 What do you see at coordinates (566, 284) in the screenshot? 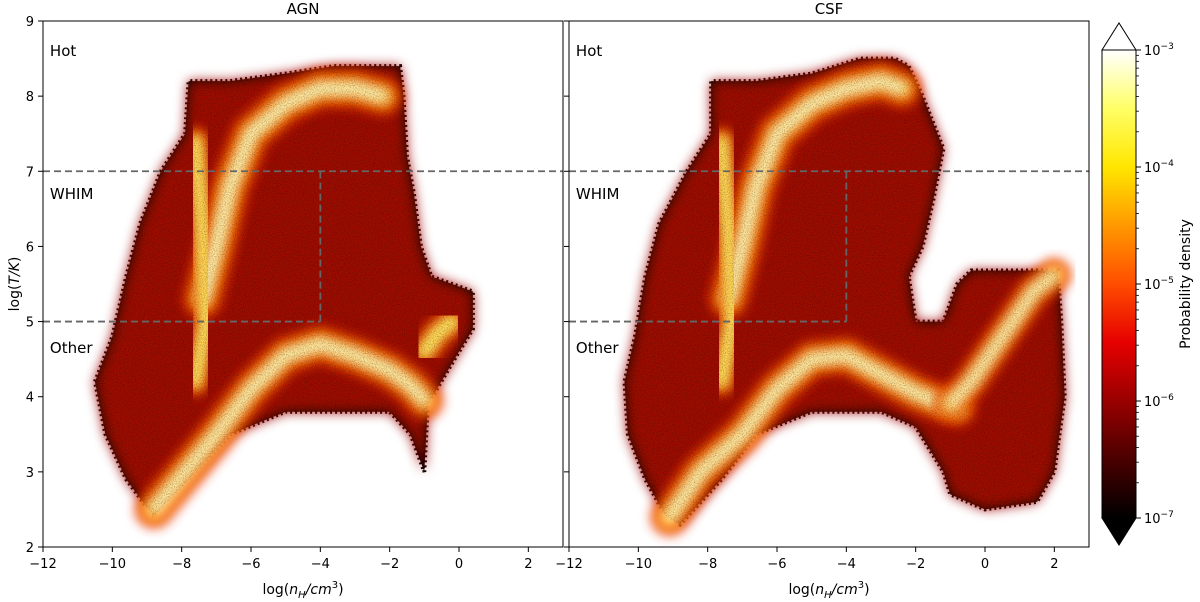
I see `y-axis` at bounding box center [566, 284].